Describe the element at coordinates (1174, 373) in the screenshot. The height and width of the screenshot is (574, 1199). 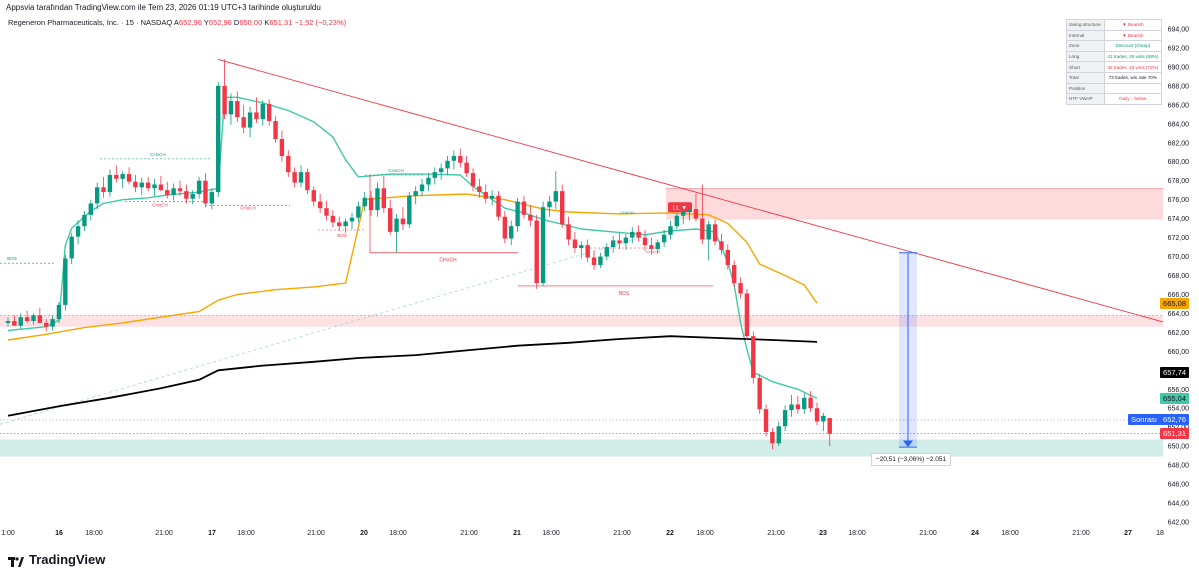
I see `price-tag-value: 657,74` at that location.